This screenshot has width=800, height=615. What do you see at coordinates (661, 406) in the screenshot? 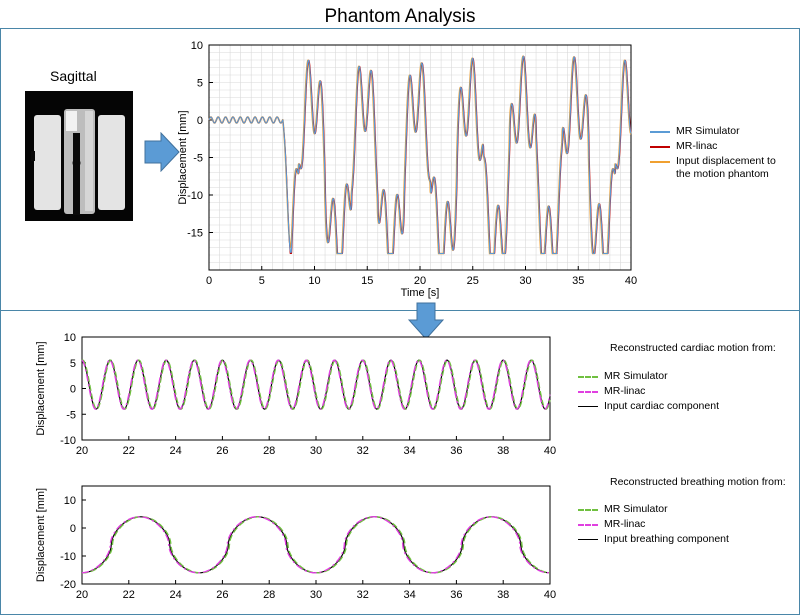
I see `legend-label: Input cardiac component` at bounding box center [661, 406].